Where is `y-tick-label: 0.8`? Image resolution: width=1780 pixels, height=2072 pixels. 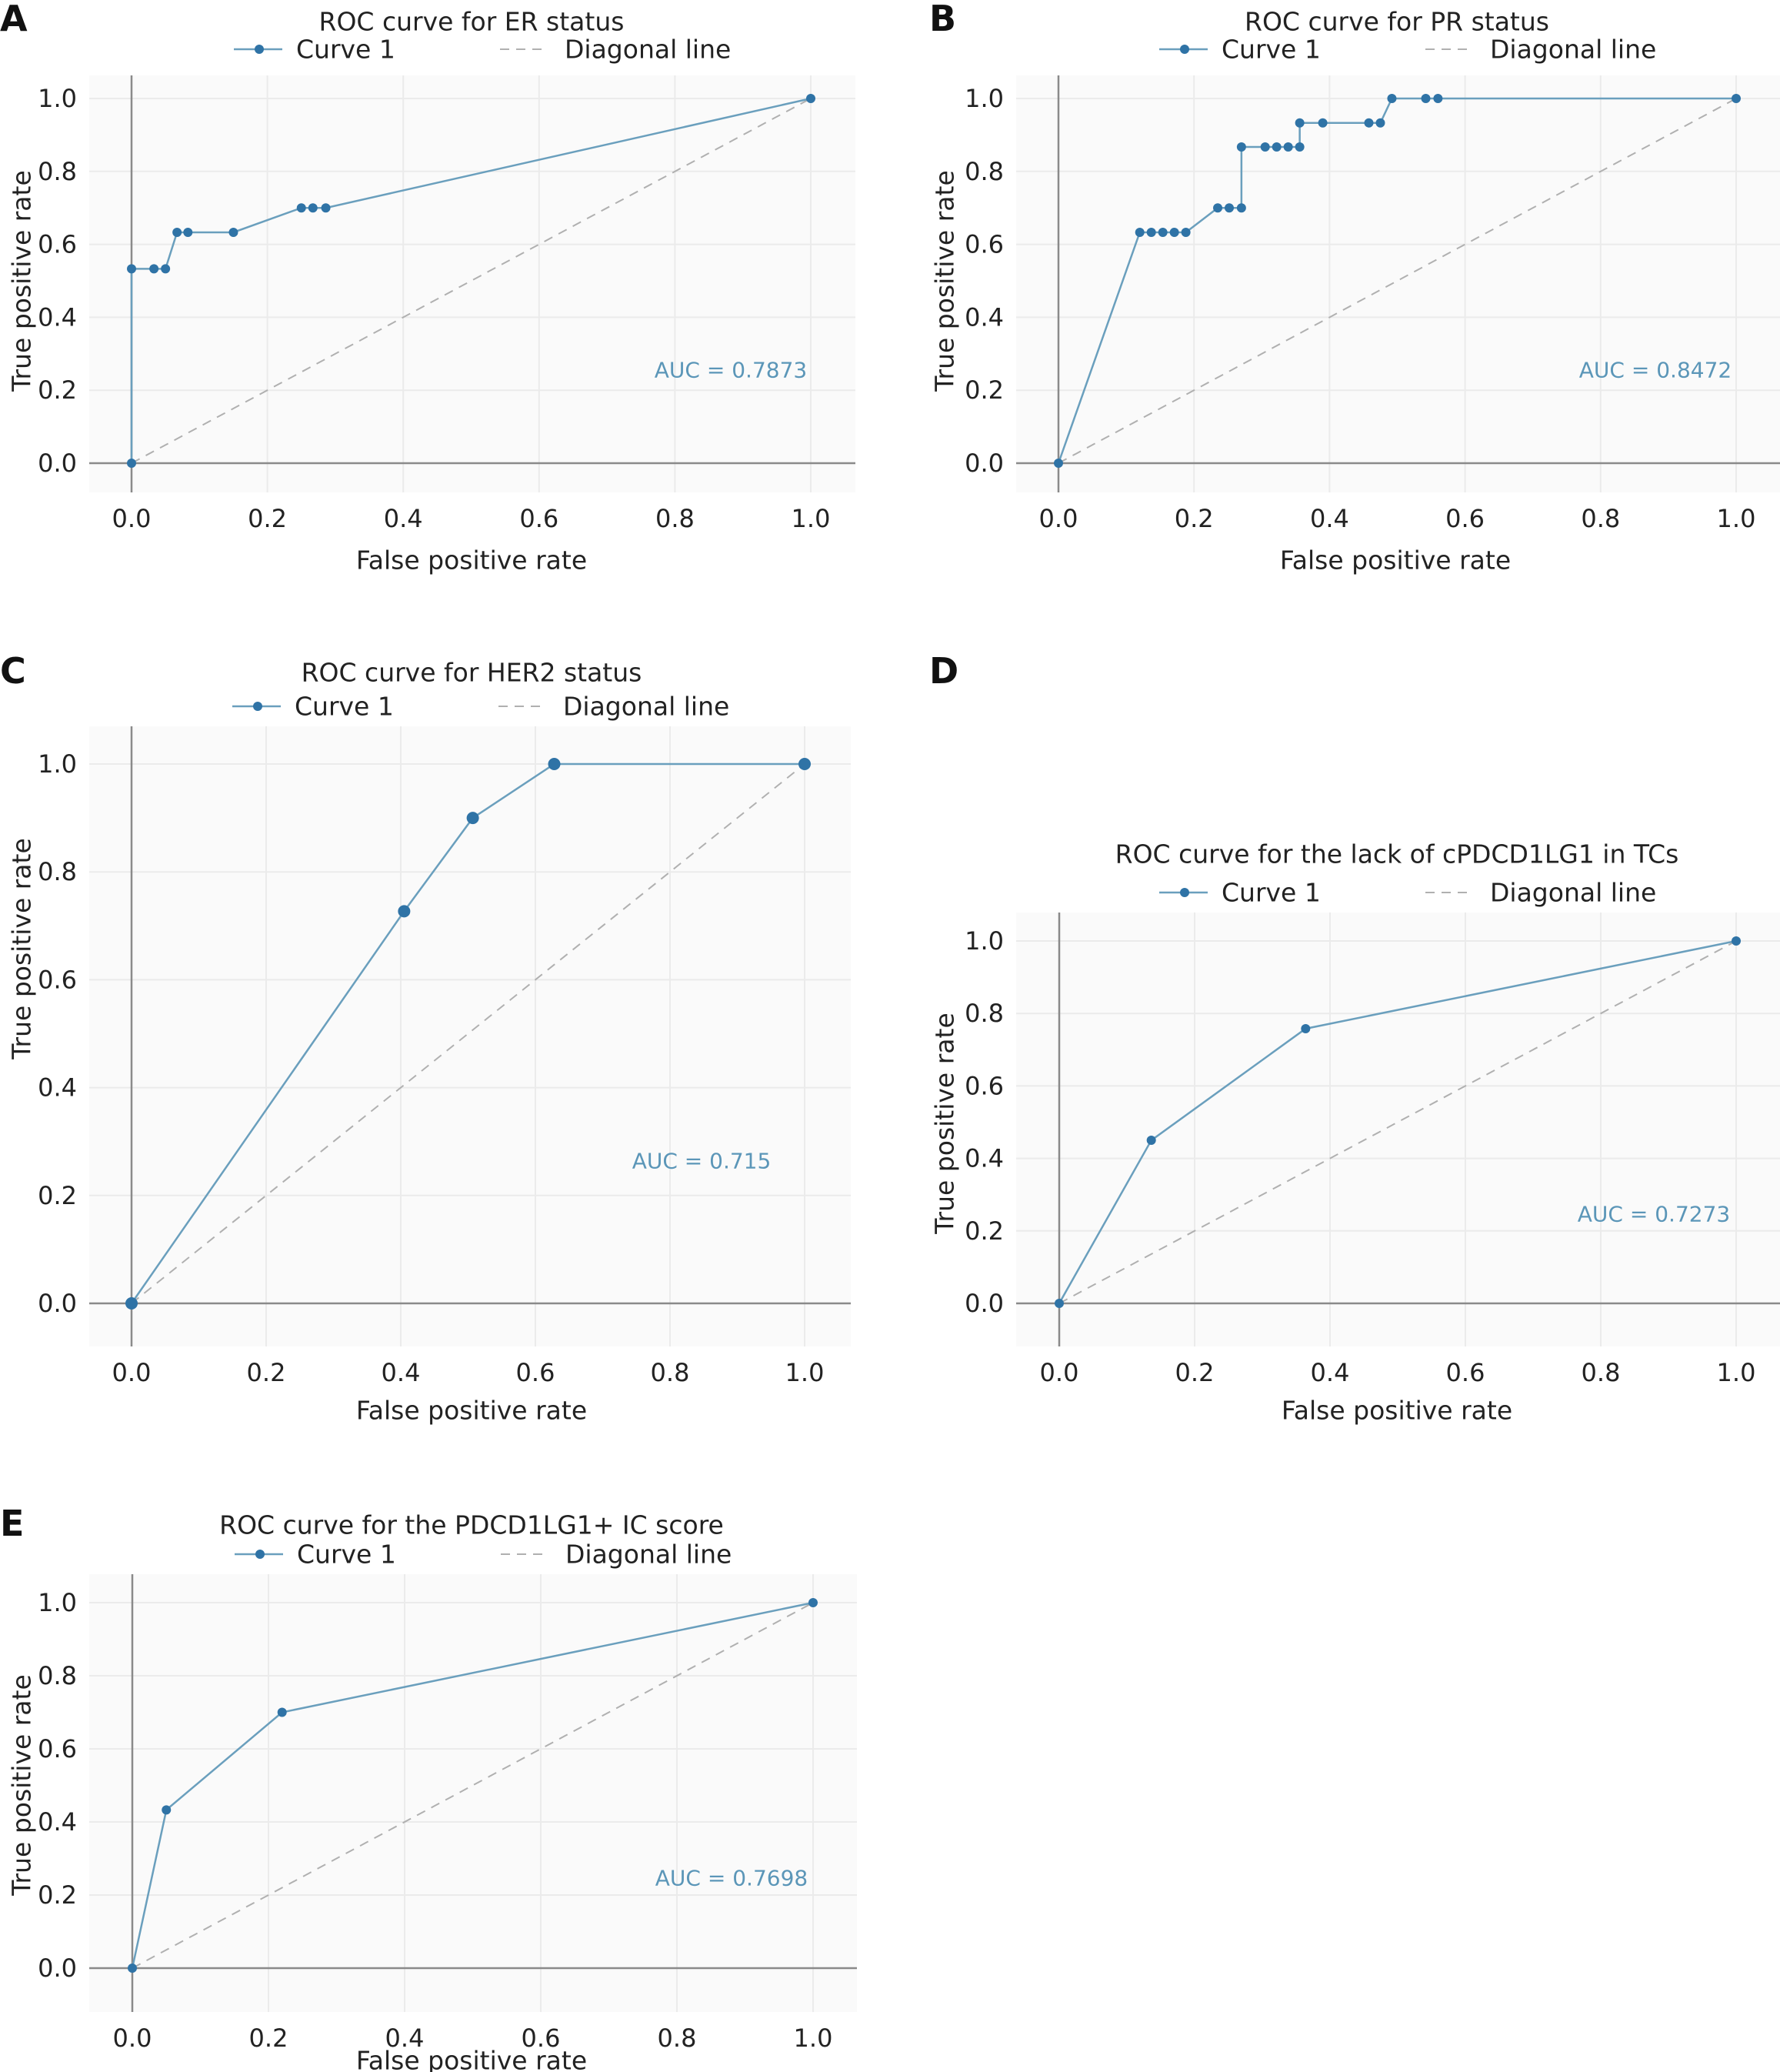 y-tick-label: 0.8 is located at coordinates (985, 1013).